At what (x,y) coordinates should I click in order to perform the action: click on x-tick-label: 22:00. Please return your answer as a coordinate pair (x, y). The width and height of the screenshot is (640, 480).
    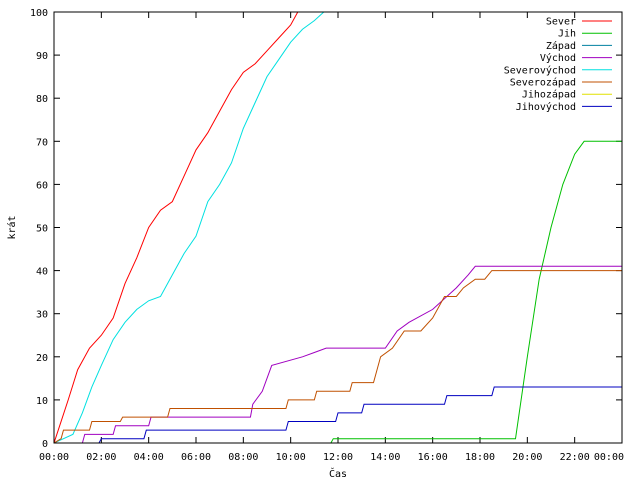
    Looking at the image, I should click on (575, 457).